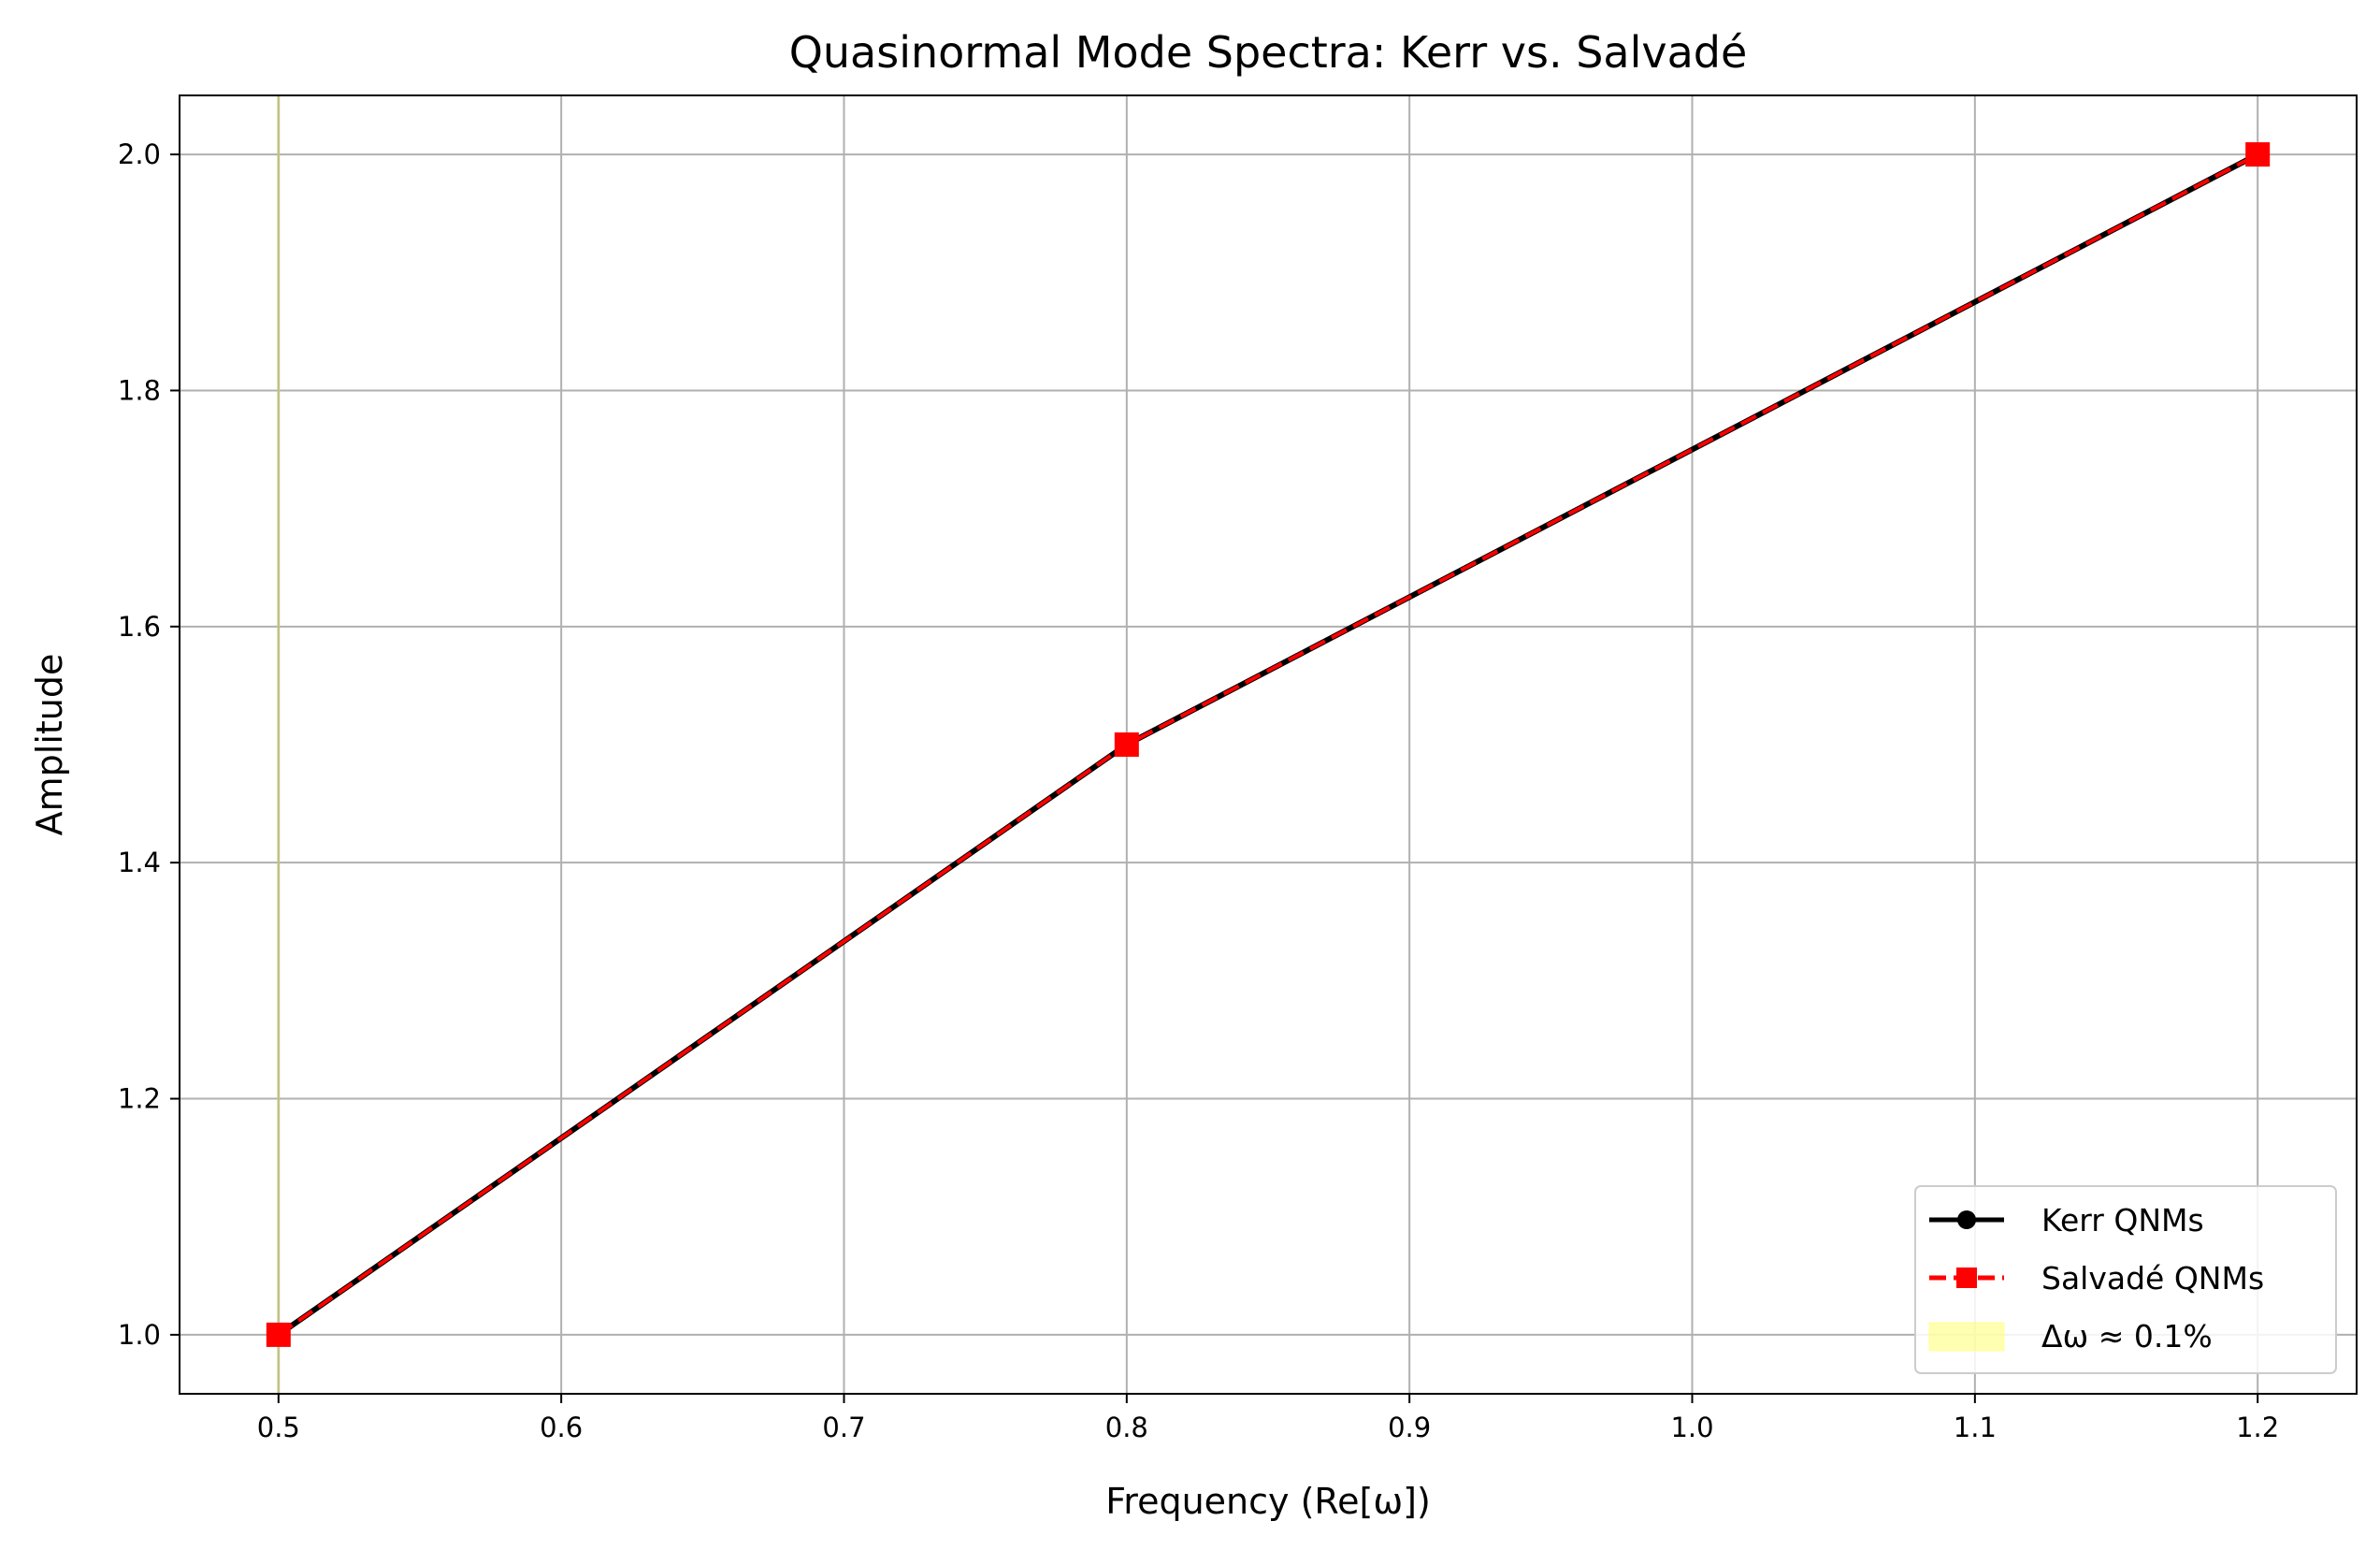 Image resolution: width=2380 pixels, height=1550 pixels. I want to click on x-tick-label: 1.2, so click(2257, 1428).